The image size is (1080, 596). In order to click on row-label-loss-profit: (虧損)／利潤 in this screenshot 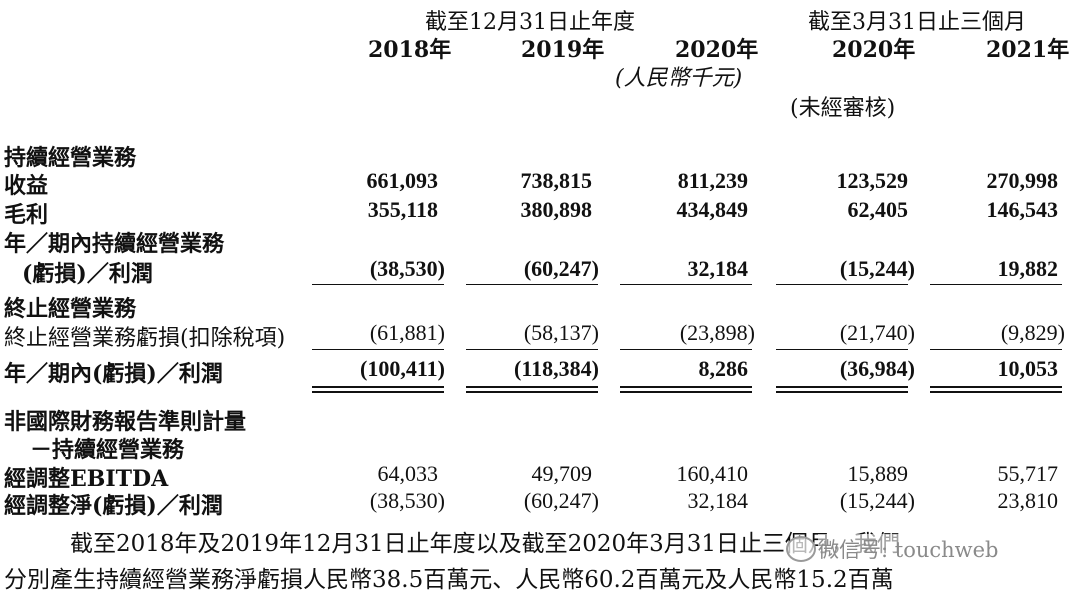, I will do `click(87, 274)`.